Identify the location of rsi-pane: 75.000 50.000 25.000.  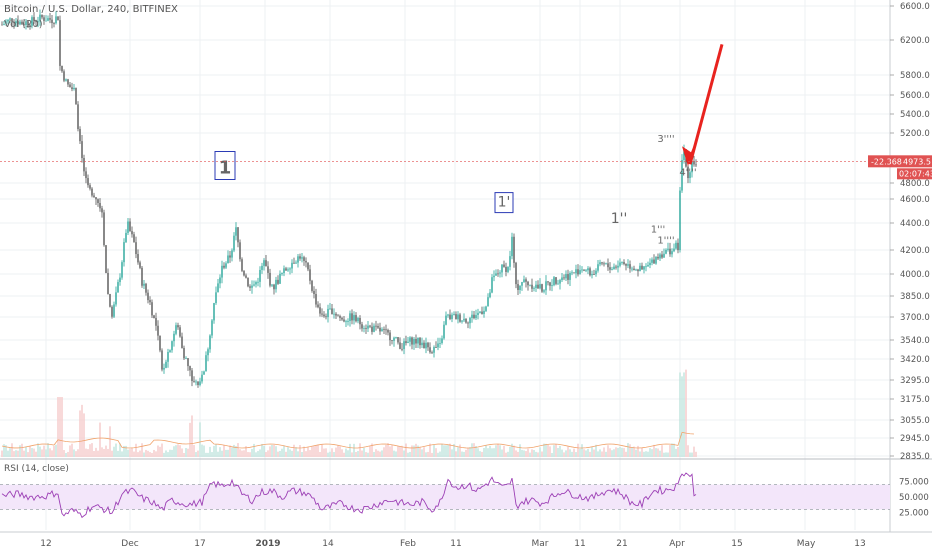
(464, 495).